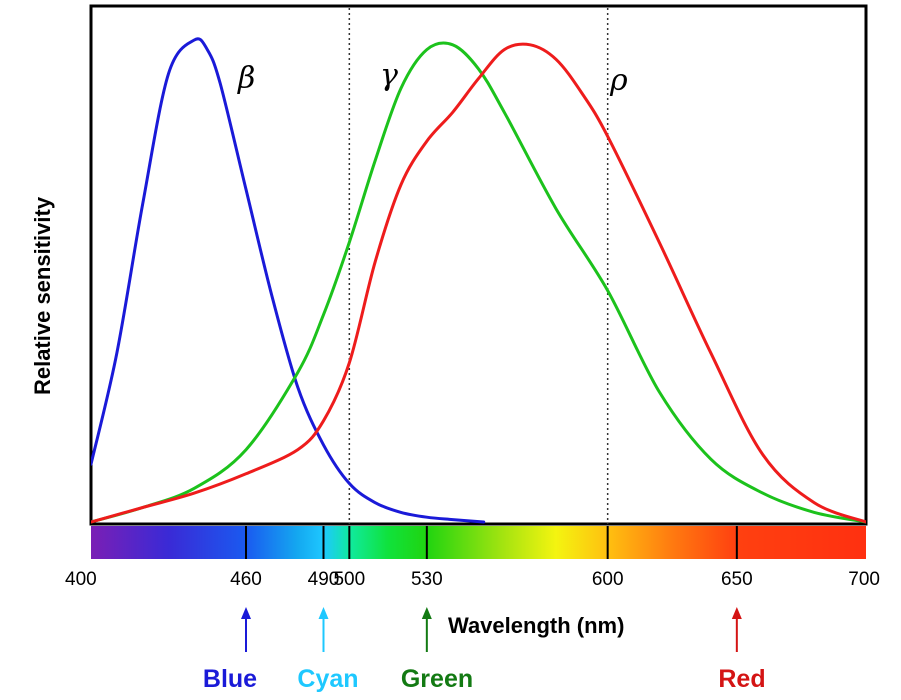 The image size is (901, 700). I want to click on red-arrow-head, so click(736, 613).